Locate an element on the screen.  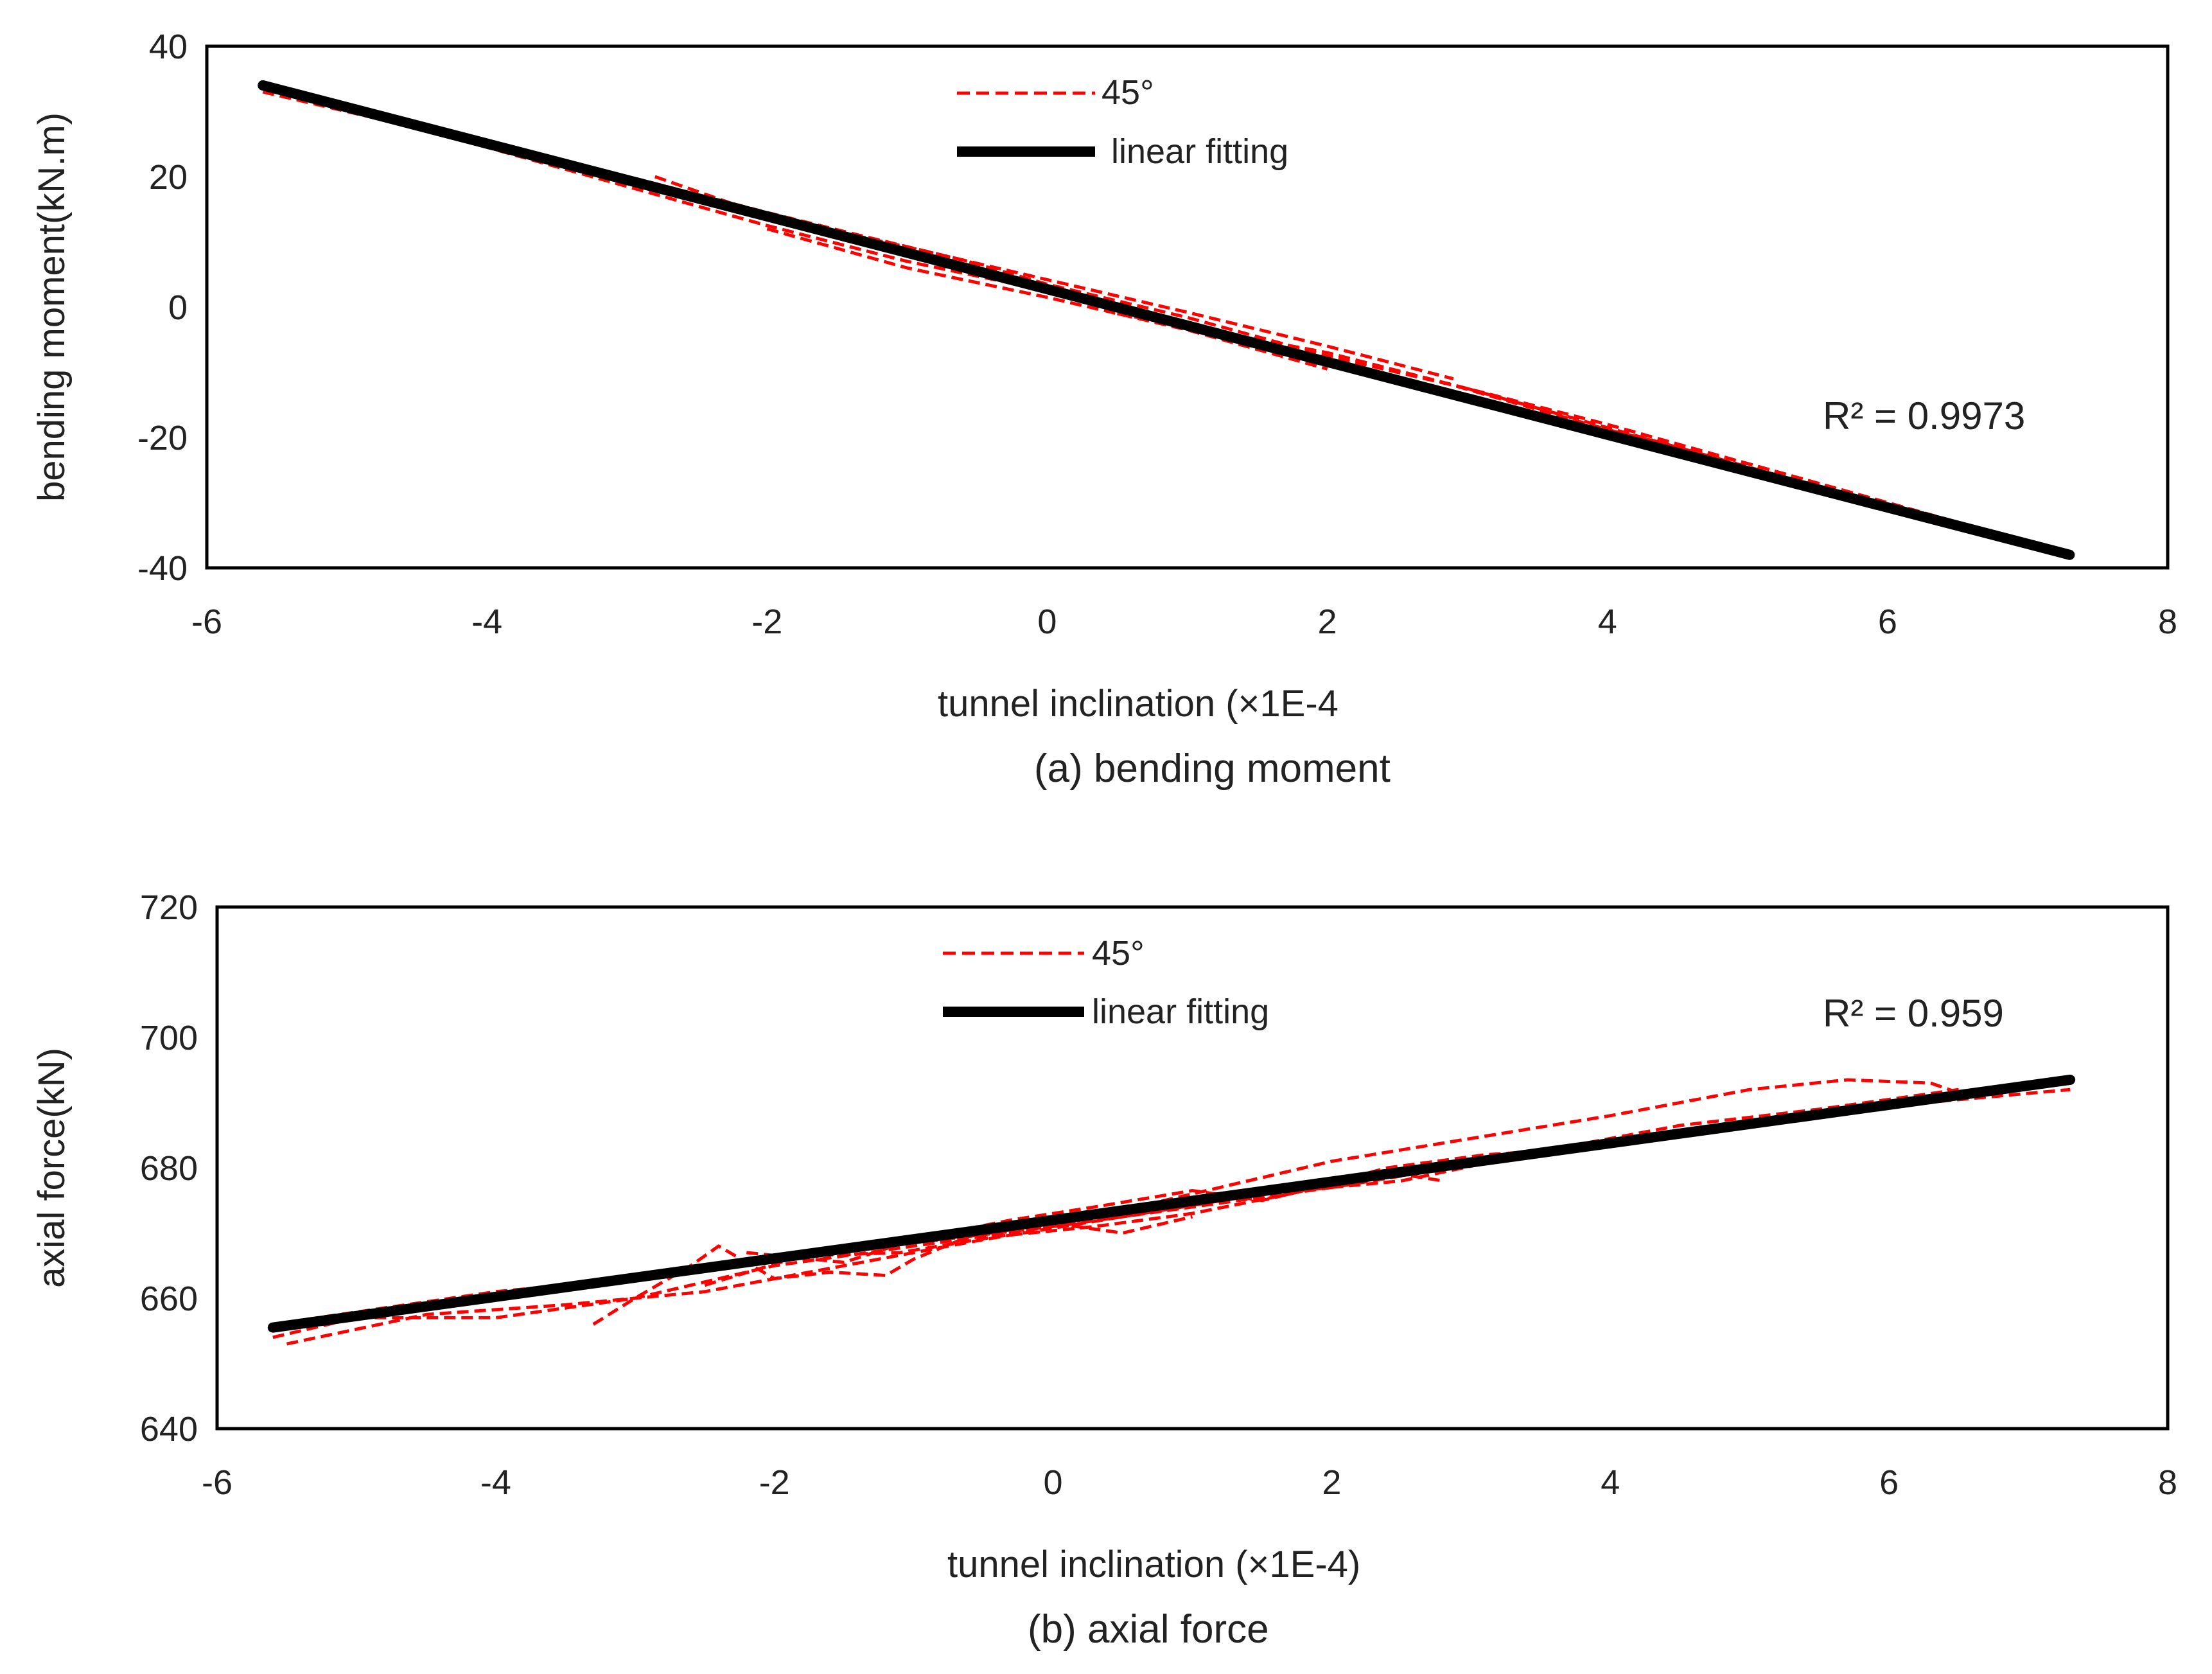
x-tick-label-a-6: 6 is located at coordinates (1888, 622).